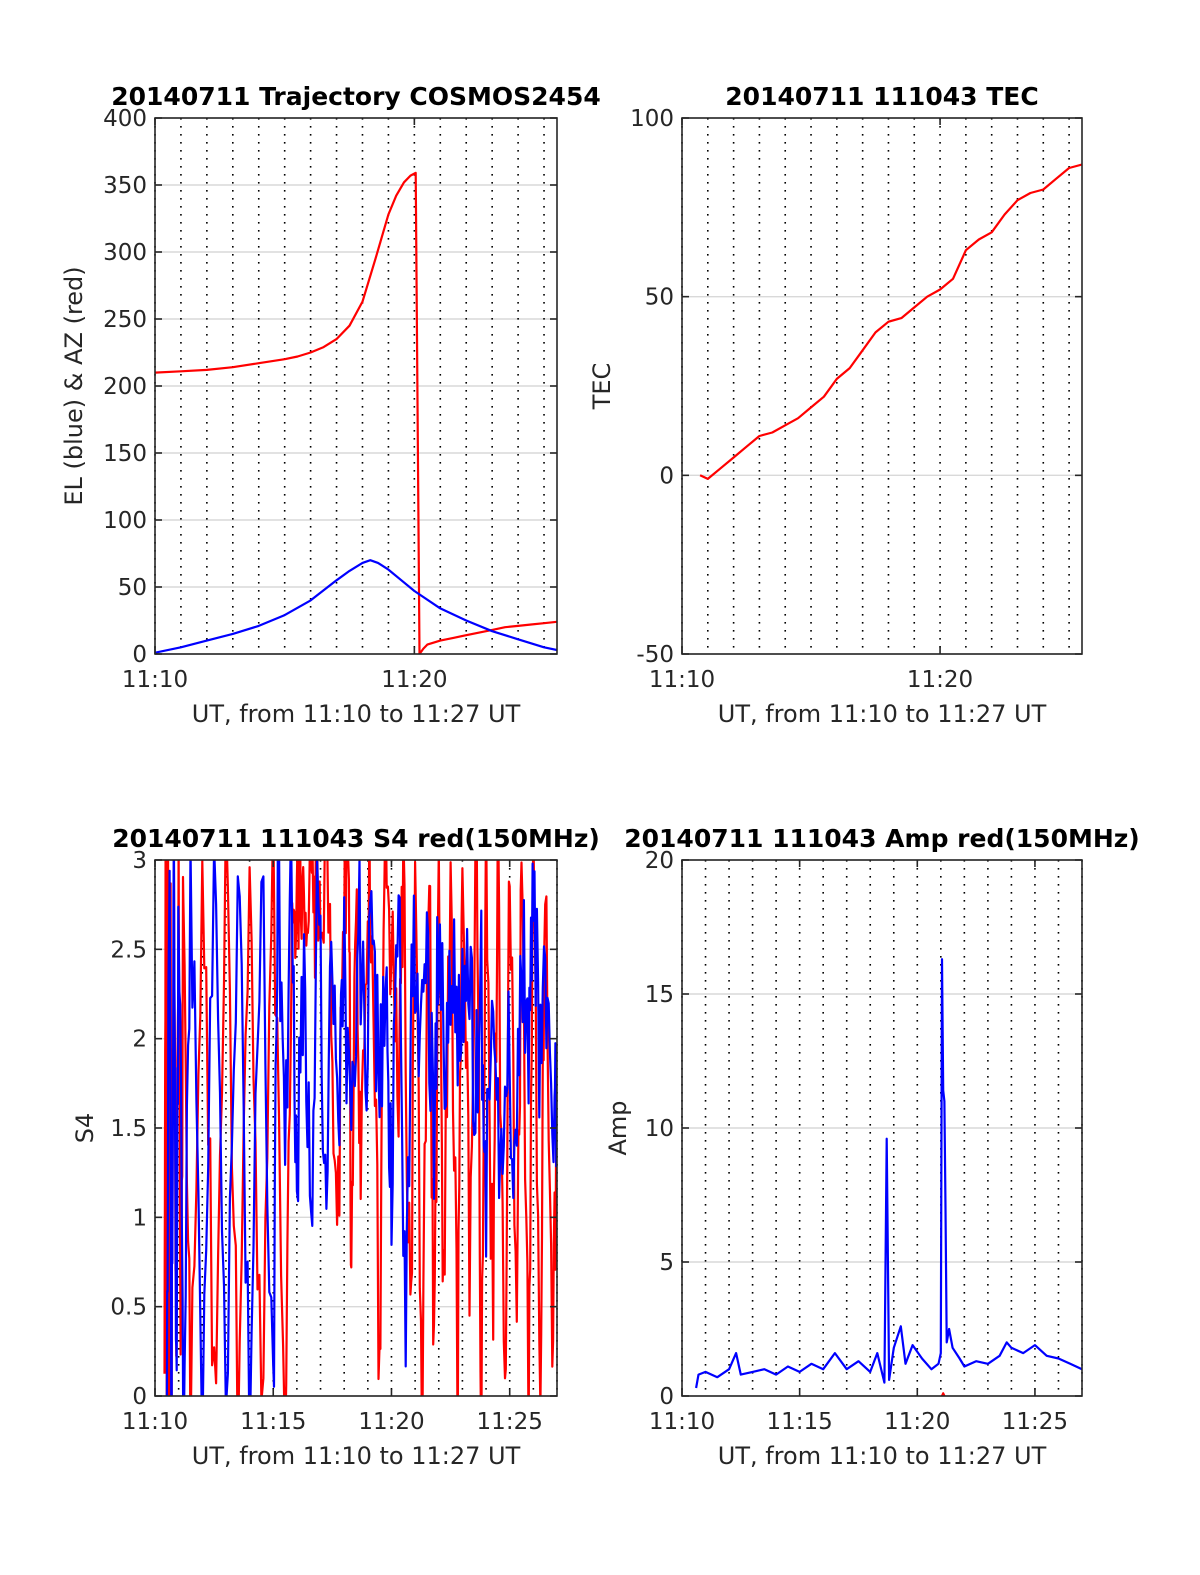 The image size is (1200, 1575). Describe the element at coordinates (356, 96) in the screenshot. I see `chart-title: 20140711 Trajectory COSMOS2454` at that location.